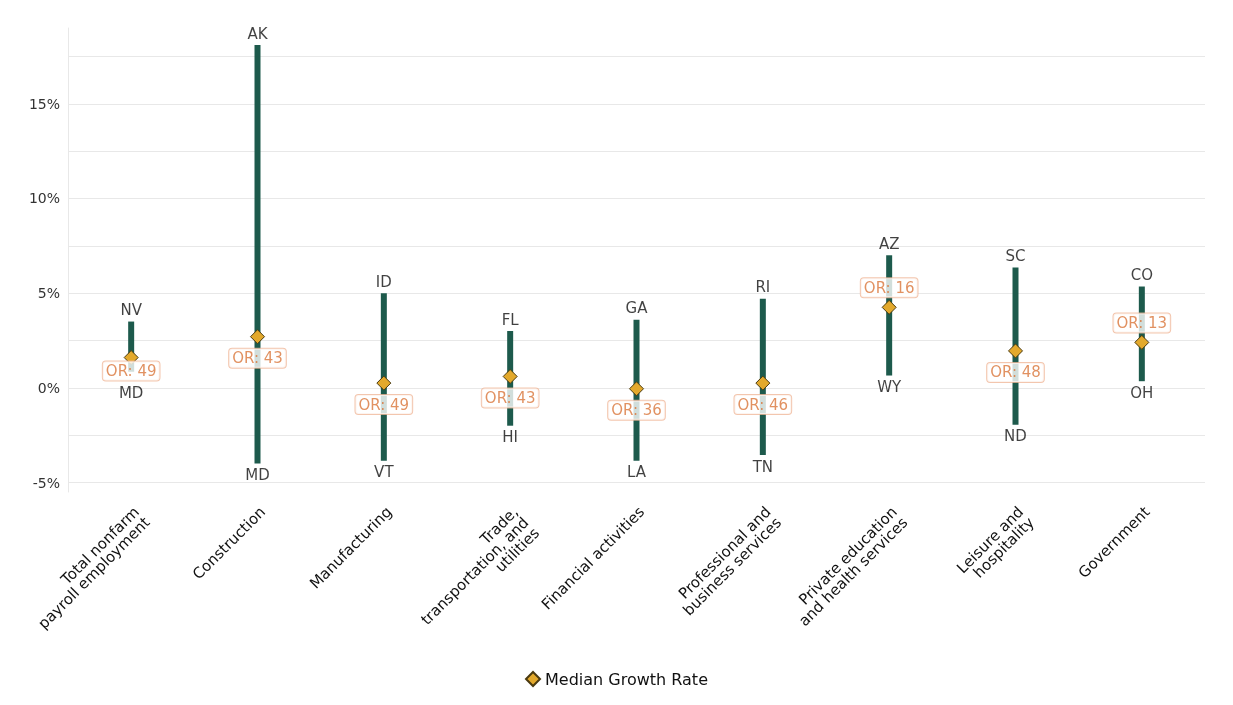  I want to click on annotation: TN, so click(762, 466).